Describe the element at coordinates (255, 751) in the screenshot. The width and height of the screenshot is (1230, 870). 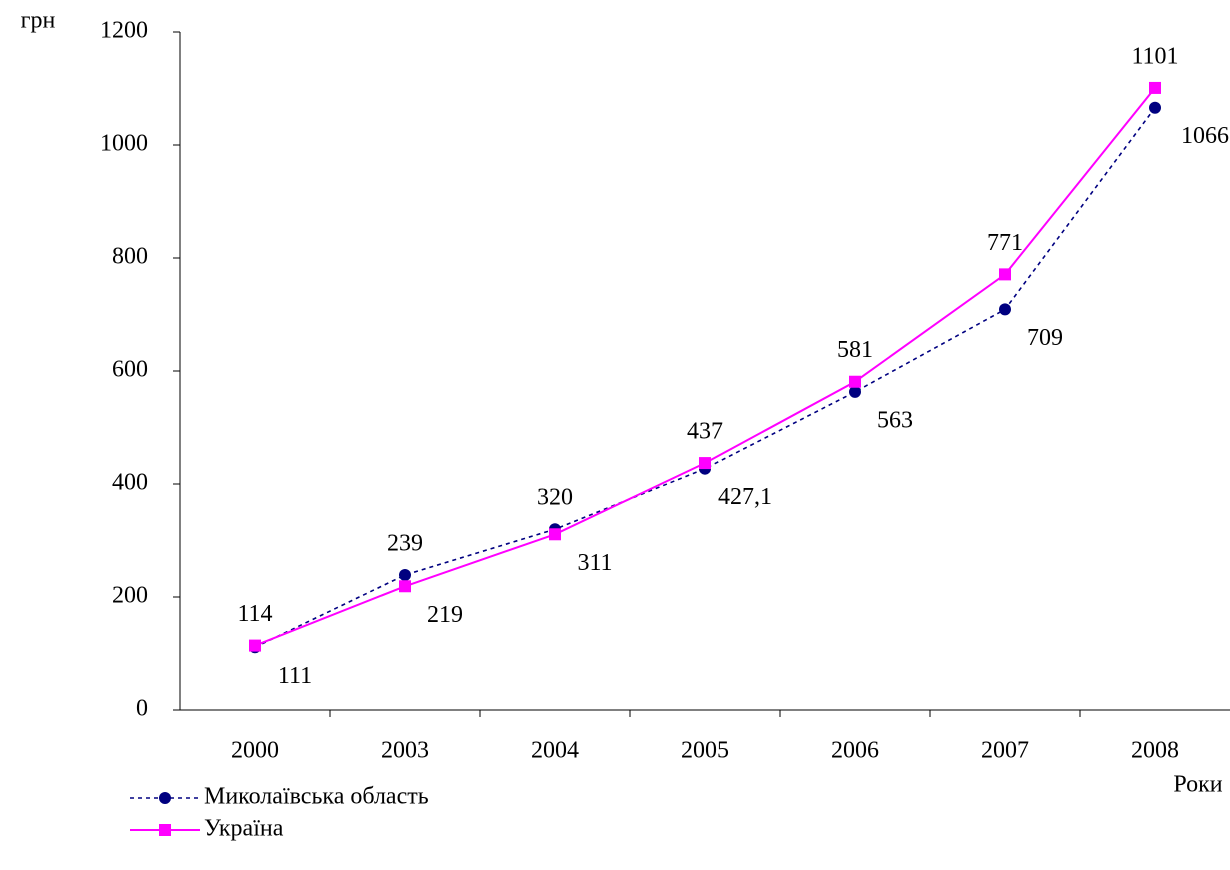
I see `x-tick-label: 2000` at that location.